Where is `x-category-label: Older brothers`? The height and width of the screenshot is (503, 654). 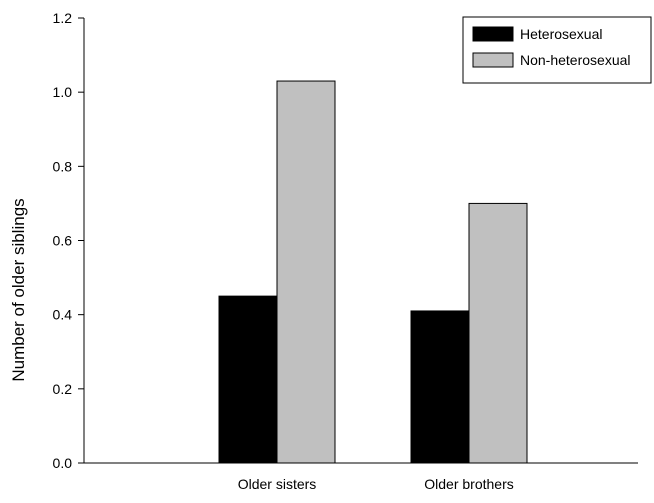 x-category-label: Older brothers is located at coordinates (468, 484).